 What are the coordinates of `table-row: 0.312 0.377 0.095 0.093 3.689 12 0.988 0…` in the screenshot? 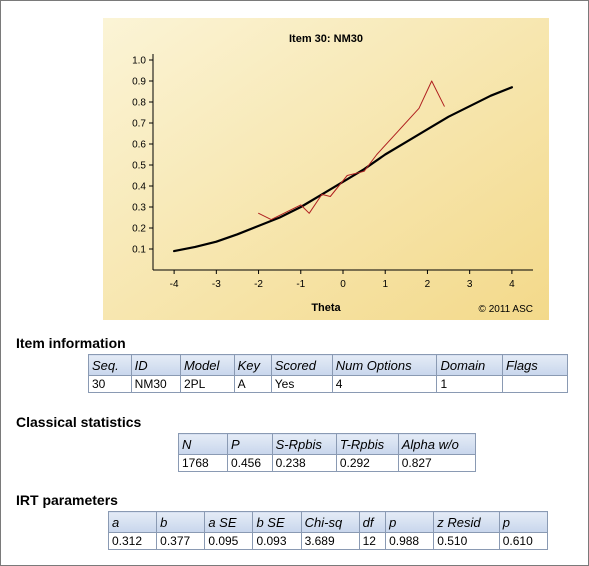 It's located at (328, 541).